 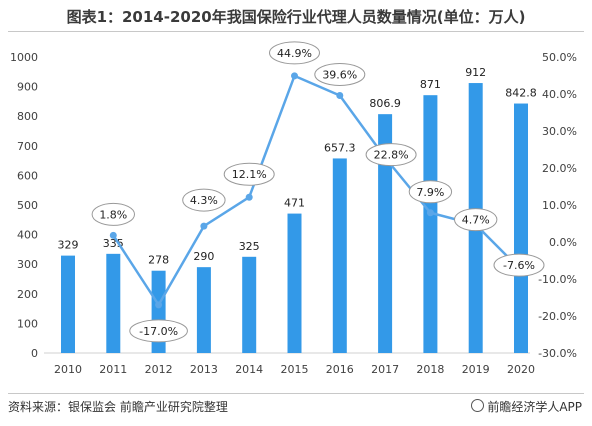 I want to click on bar-value-label: 657.3, so click(x=340, y=147).